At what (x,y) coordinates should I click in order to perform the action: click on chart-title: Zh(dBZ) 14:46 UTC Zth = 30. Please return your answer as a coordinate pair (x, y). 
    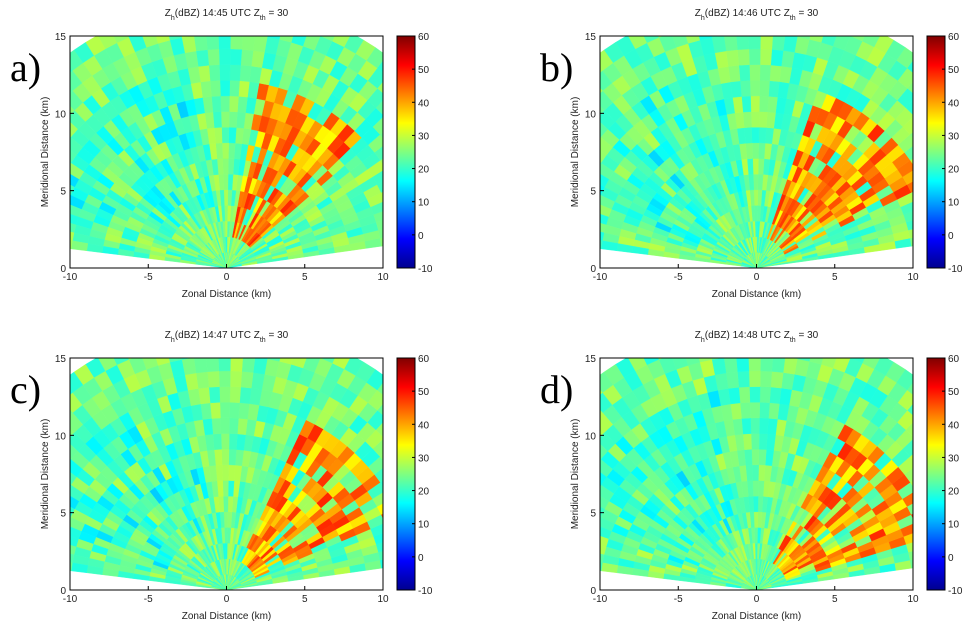
    Looking at the image, I should click on (757, 15).